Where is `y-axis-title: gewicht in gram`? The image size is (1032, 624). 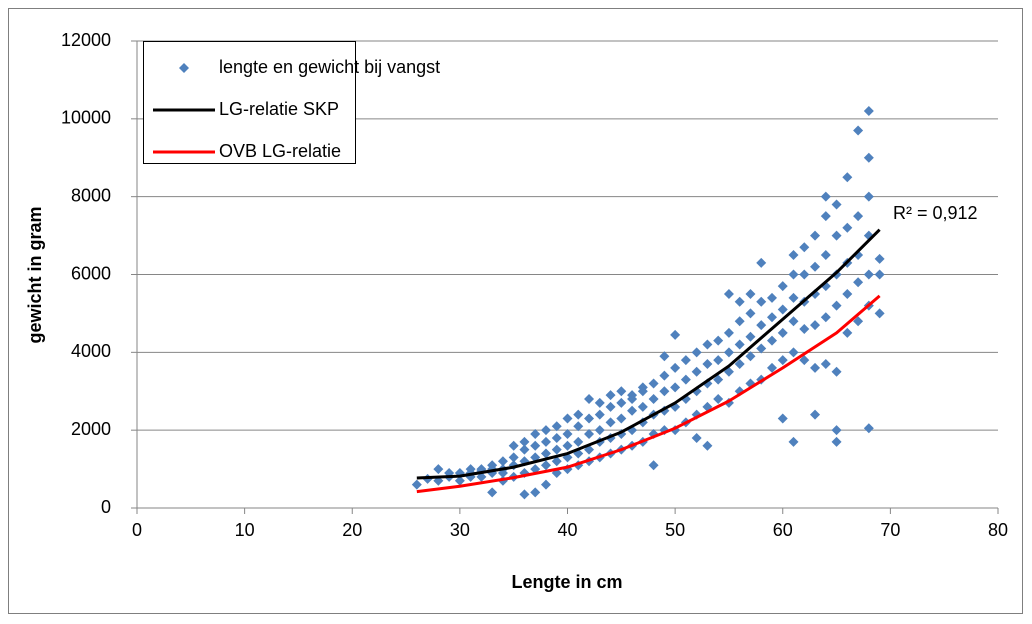
y-axis-title: gewicht in gram is located at coordinates (35, 274).